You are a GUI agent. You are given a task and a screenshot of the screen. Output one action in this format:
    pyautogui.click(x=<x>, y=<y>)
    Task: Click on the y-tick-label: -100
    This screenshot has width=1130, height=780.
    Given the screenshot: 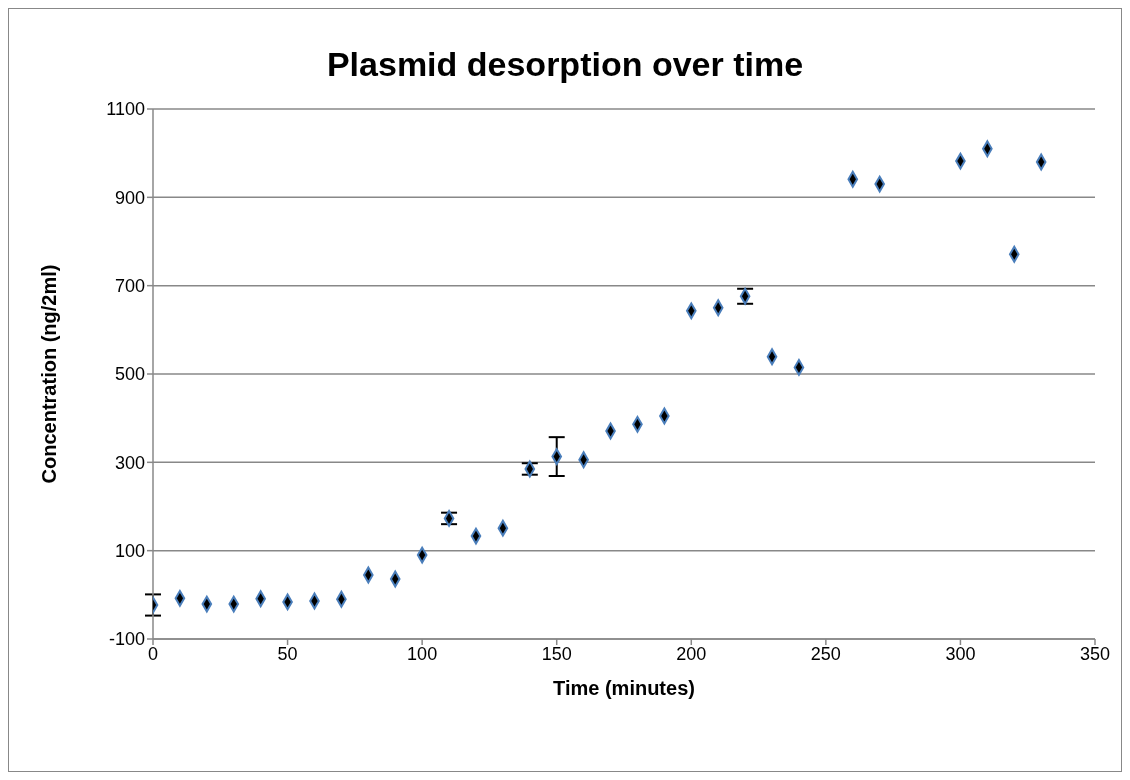 What is the action you would take?
    pyautogui.click(x=126, y=639)
    